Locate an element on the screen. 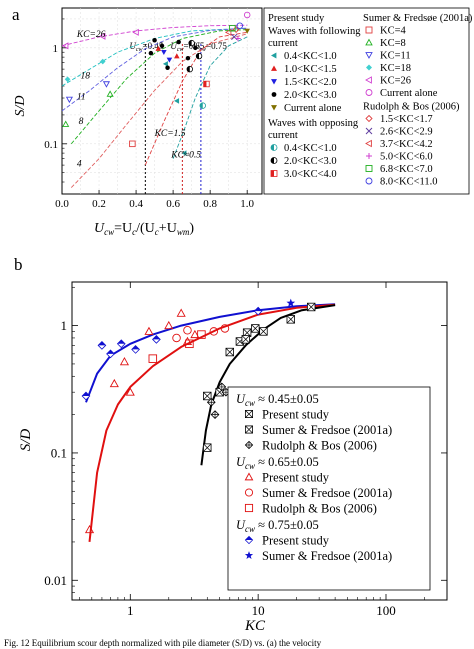  legend-item-label: KC=11 is located at coordinates (395, 56).